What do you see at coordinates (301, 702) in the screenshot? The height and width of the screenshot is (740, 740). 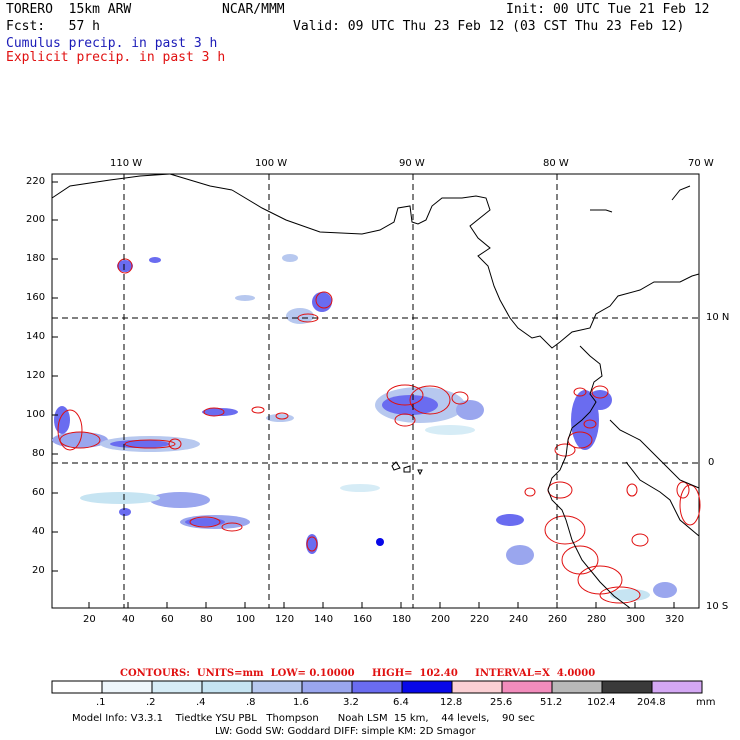 I see `colorbar-label: 1.6` at bounding box center [301, 702].